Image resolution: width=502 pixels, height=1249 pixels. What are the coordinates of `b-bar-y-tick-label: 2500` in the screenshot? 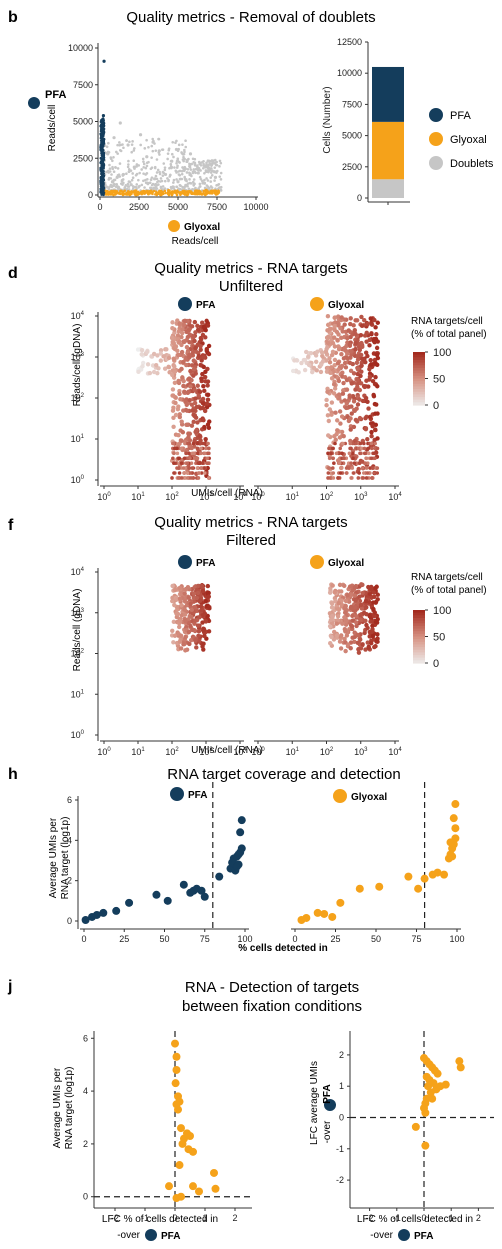 It's located at (352, 167).